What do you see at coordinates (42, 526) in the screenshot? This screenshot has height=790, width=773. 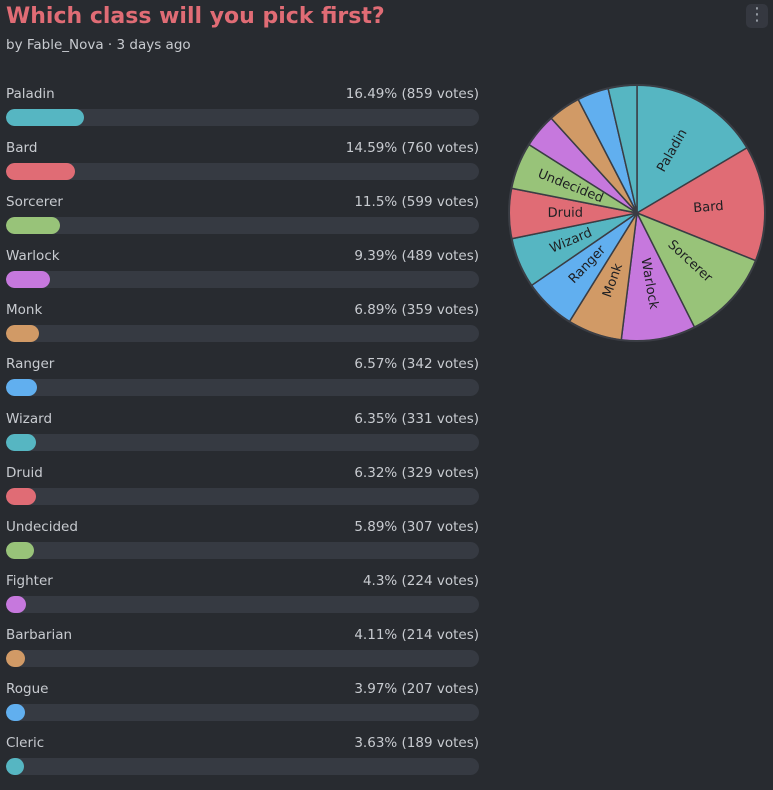 I see `option-label: Undecided` at bounding box center [42, 526].